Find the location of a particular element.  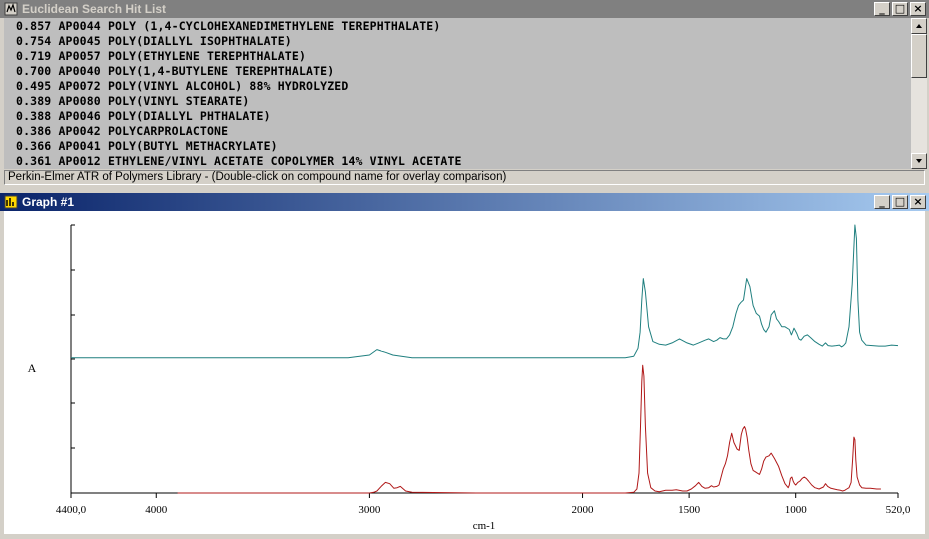

scroll-down-button is located at coordinates (919, 161).